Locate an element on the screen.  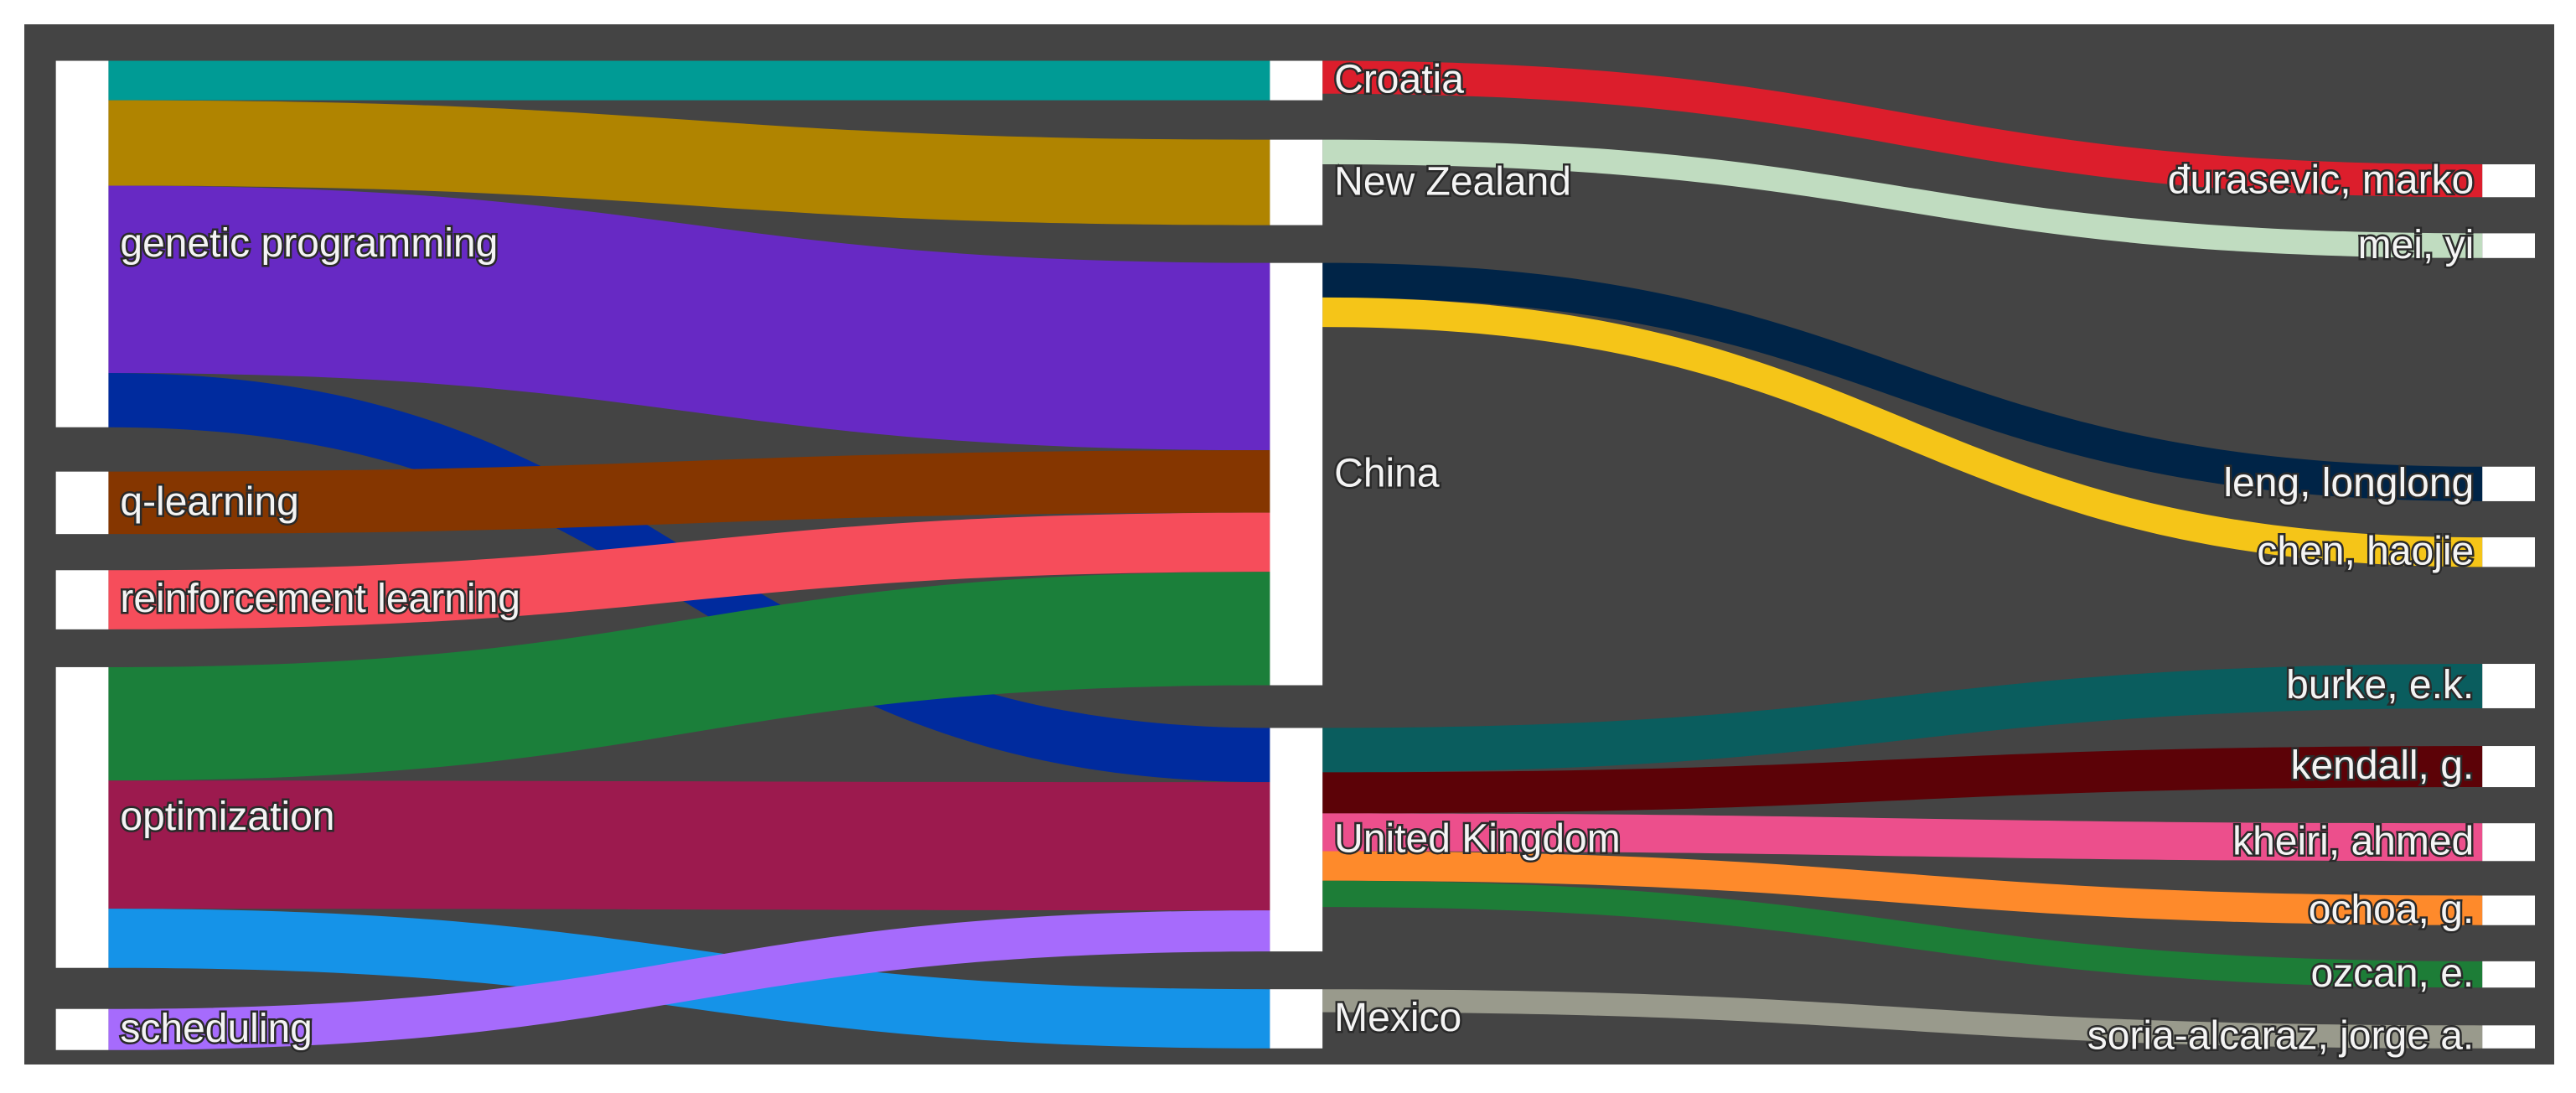
node-label: mei, yi is located at coordinates (2416, 245).